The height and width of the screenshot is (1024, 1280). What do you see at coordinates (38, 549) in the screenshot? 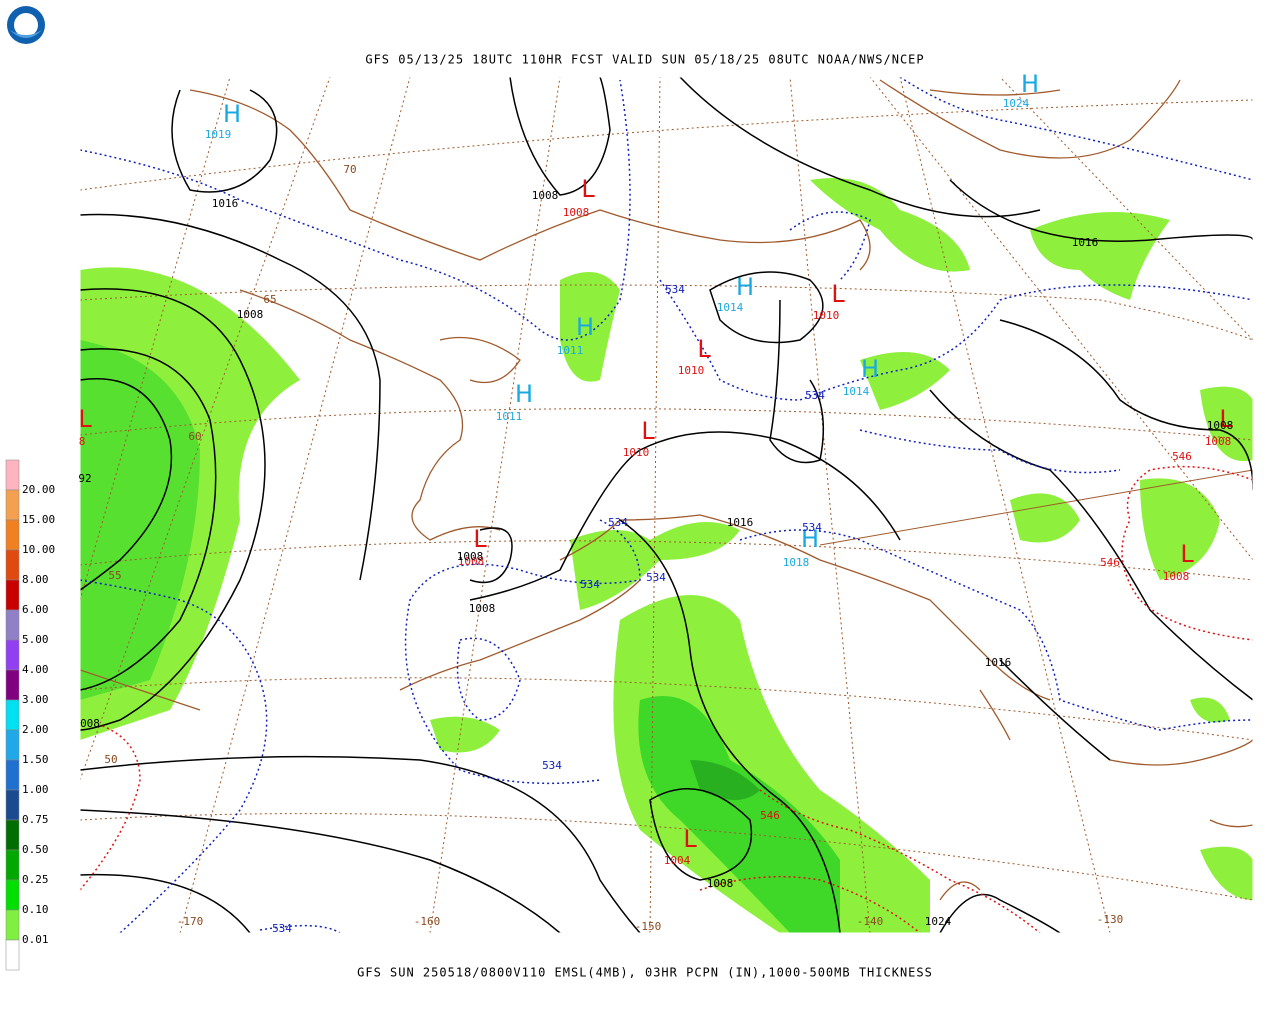
I see `legend-label: 10.00` at bounding box center [38, 549].